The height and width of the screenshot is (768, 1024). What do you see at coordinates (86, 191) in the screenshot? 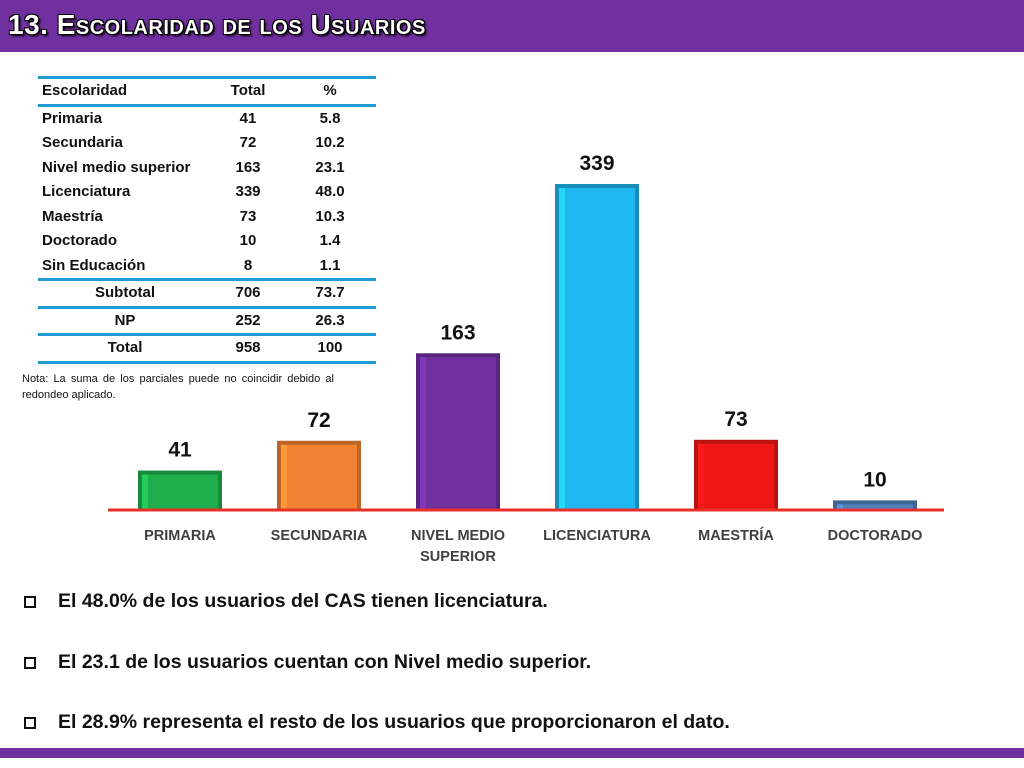
I see `cell-escolaridad: Licenciatura` at bounding box center [86, 191].